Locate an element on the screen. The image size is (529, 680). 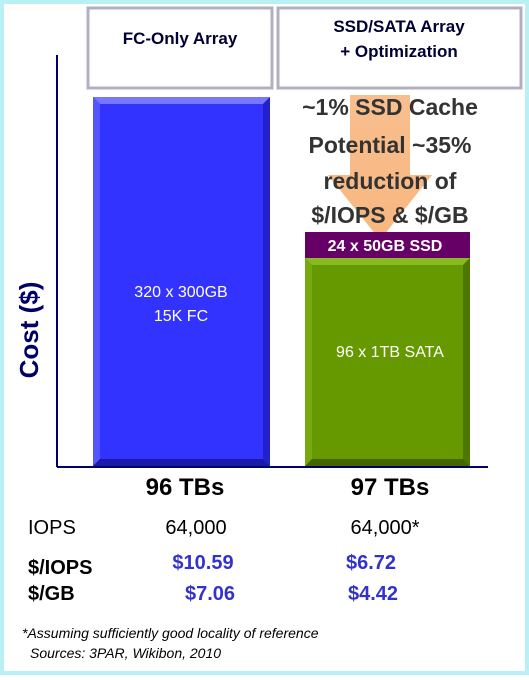
cell: $10.59 is located at coordinates (202, 563).